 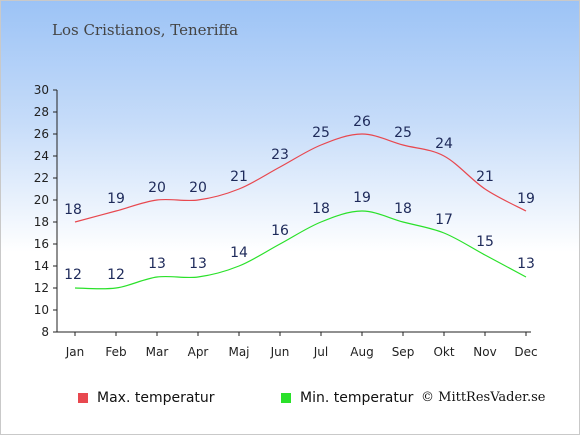 I want to click on x-tick-label: Feb, so click(x=115, y=352).